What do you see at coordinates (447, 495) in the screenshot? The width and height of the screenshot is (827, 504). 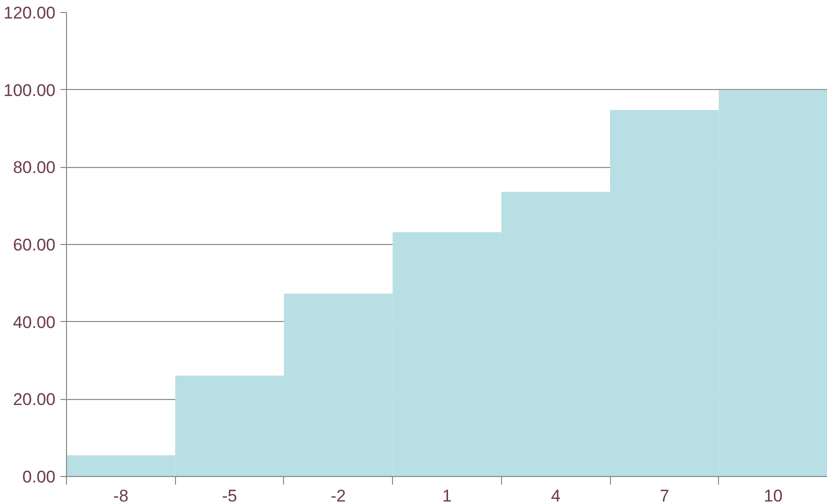 I see `x-tick-label: 1` at bounding box center [447, 495].